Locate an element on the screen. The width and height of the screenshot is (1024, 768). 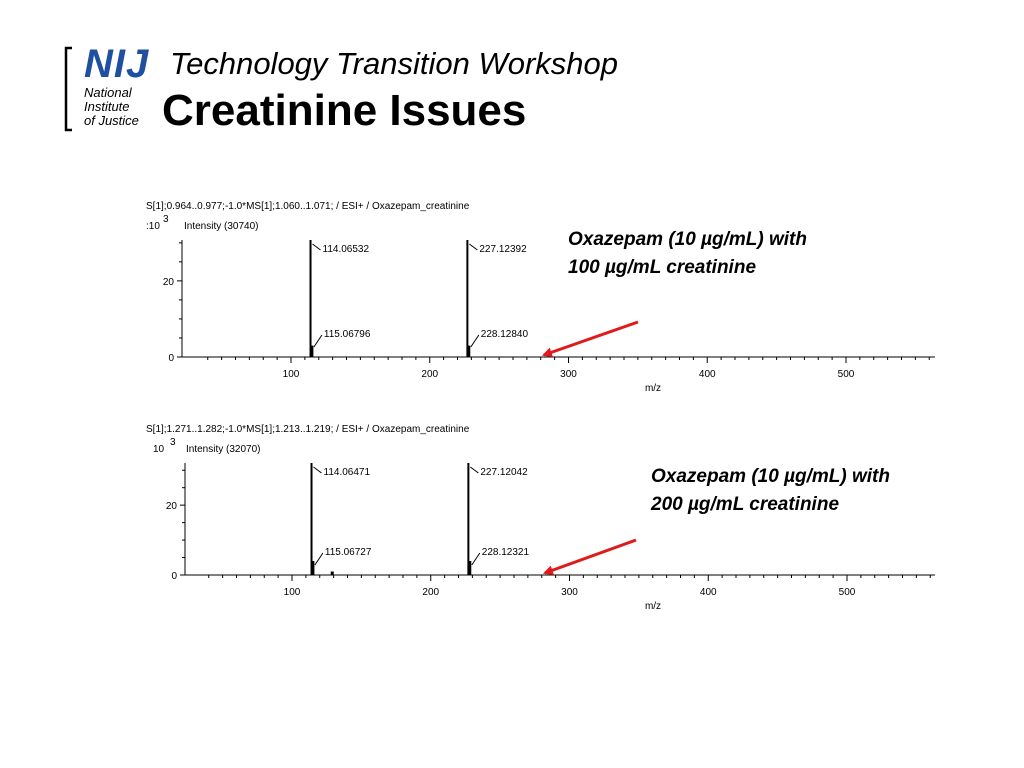
panel-1-peak-label: 227.12392 is located at coordinates (503, 249).